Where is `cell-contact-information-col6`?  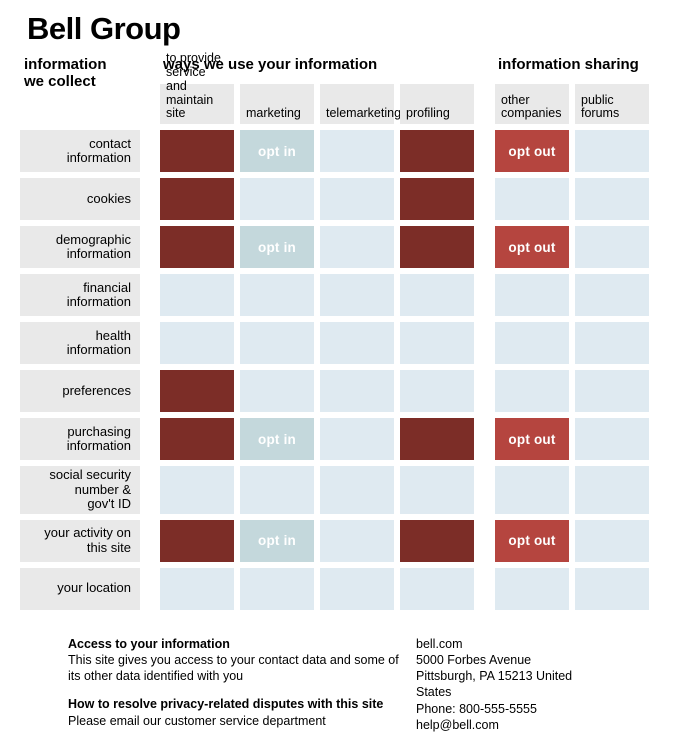 cell-contact-information-col6 is located at coordinates (612, 151).